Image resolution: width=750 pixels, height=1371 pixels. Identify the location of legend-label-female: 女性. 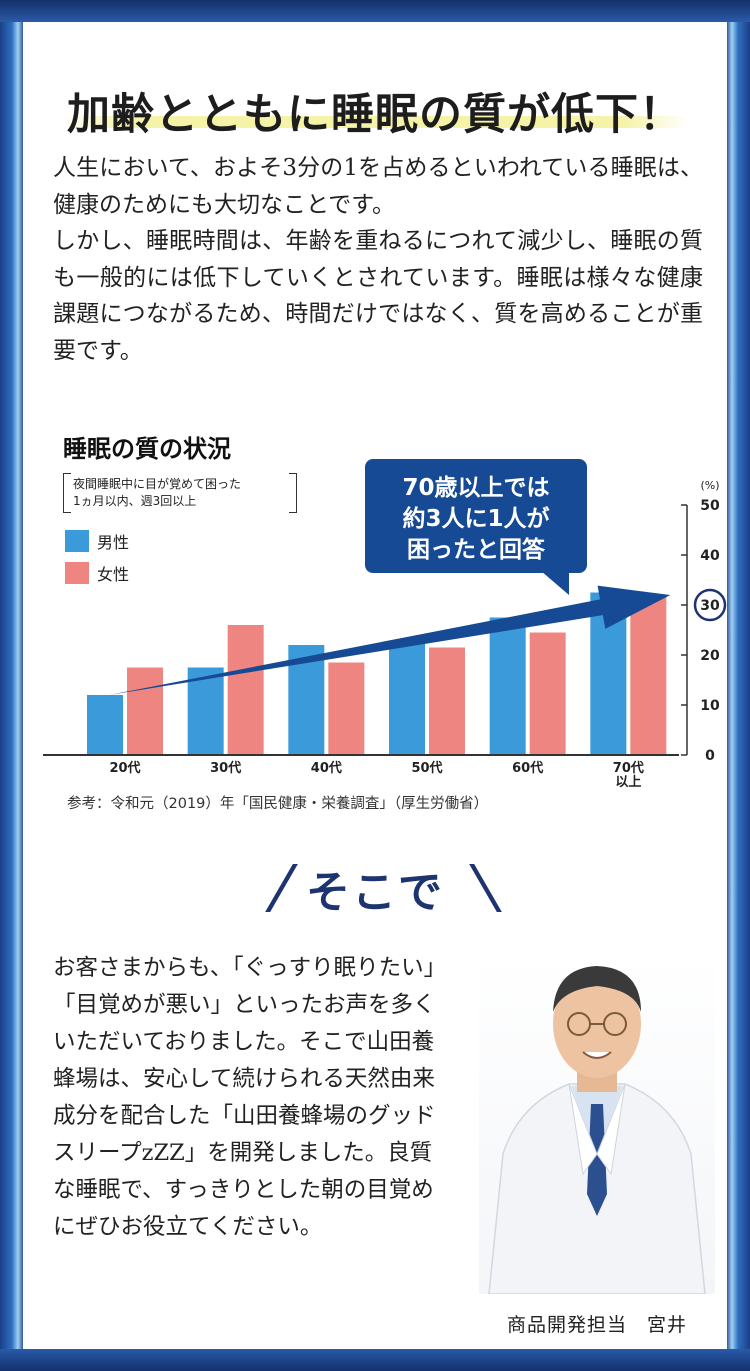
(113, 574).